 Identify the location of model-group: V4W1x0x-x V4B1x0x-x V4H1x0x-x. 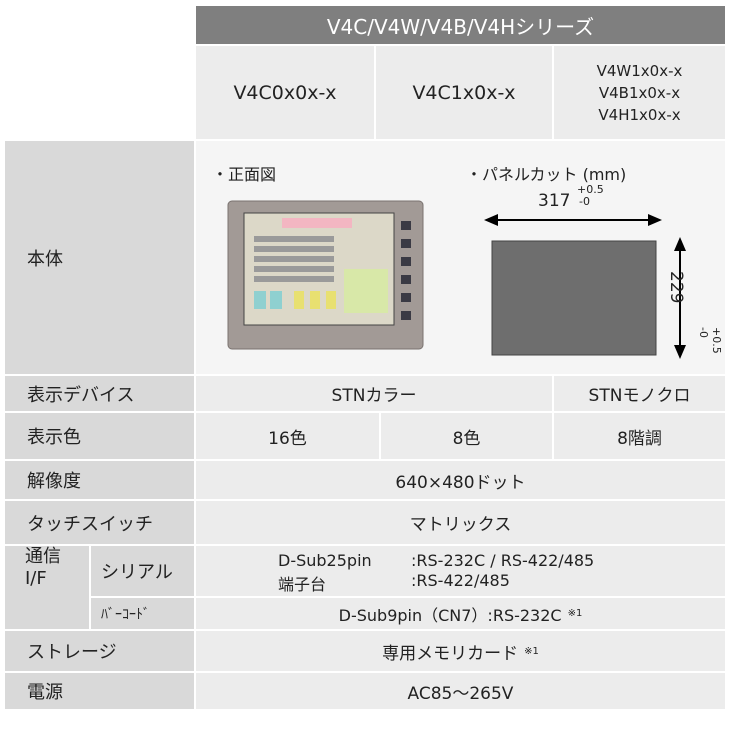
(639, 92).